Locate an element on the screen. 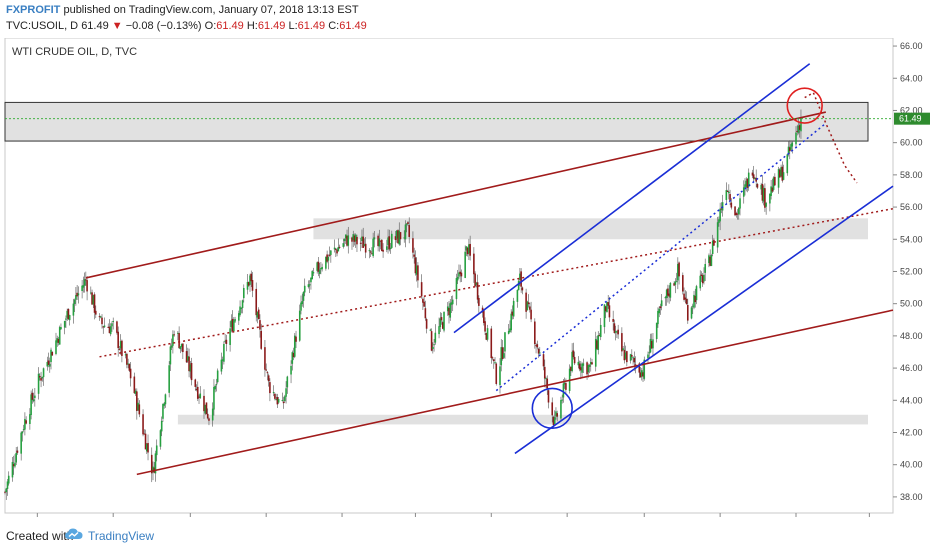 This screenshot has width=932, height=550. tradingview-cloud-icon is located at coordinates (74, 534).